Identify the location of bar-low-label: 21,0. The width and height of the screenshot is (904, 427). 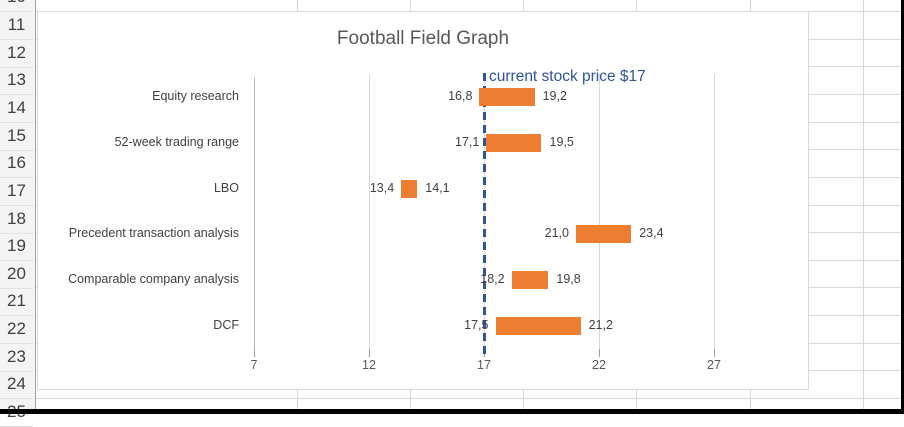
(556, 233).